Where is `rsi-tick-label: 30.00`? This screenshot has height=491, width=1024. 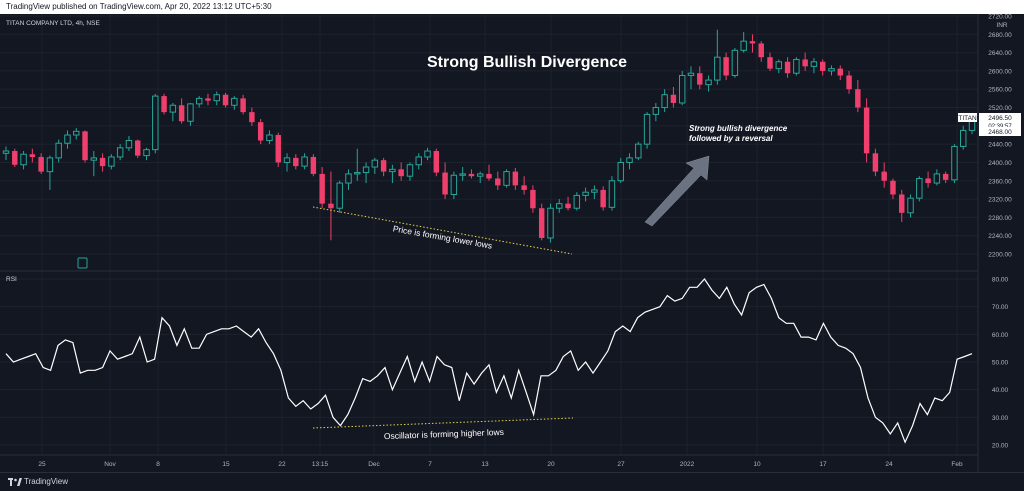
rsi-tick-label: 30.00 is located at coordinates (1000, 418).